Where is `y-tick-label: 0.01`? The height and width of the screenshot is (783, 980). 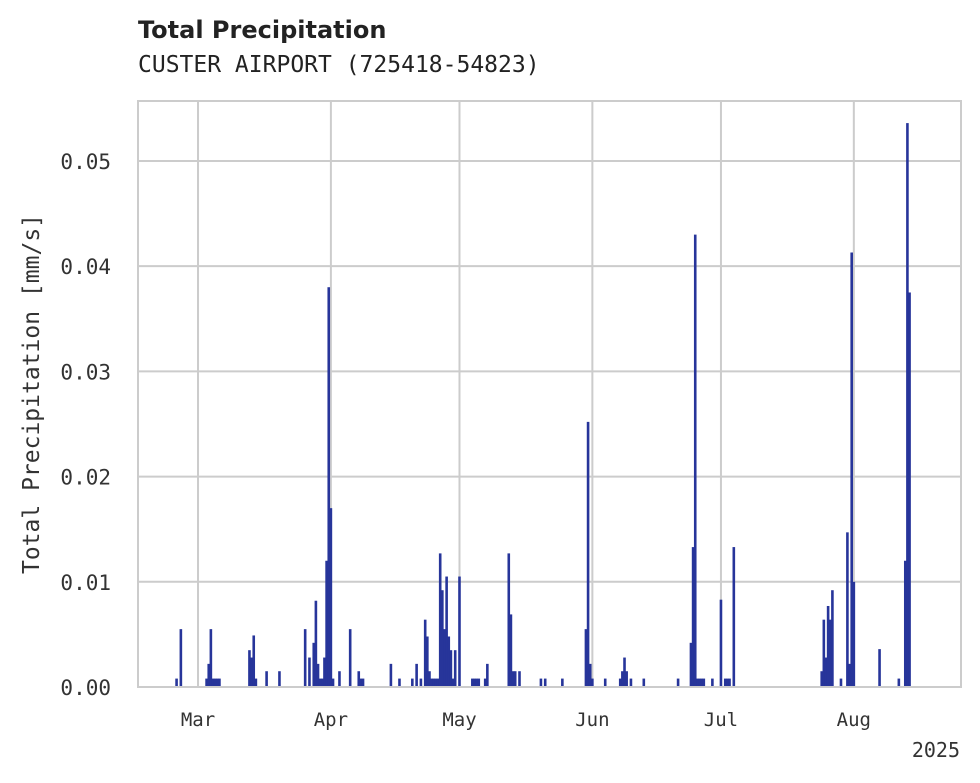 y-tick-label: 0.01 is located at coordinates (85, 583).